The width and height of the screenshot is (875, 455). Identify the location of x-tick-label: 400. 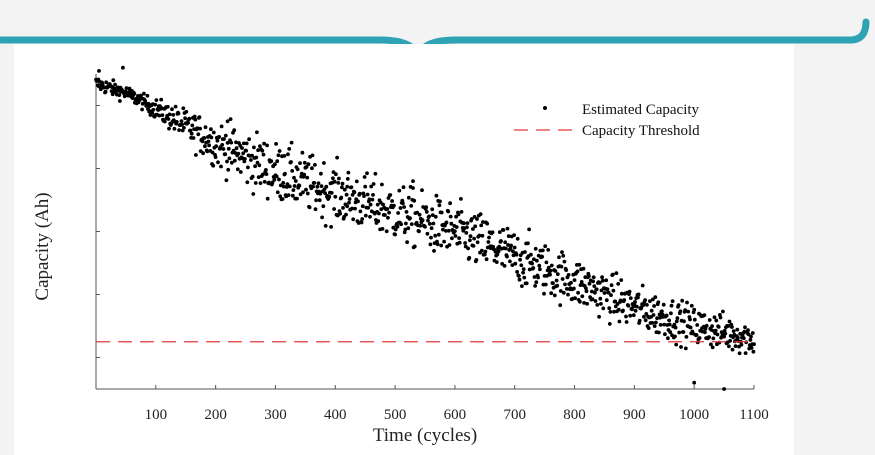
(335, 415).